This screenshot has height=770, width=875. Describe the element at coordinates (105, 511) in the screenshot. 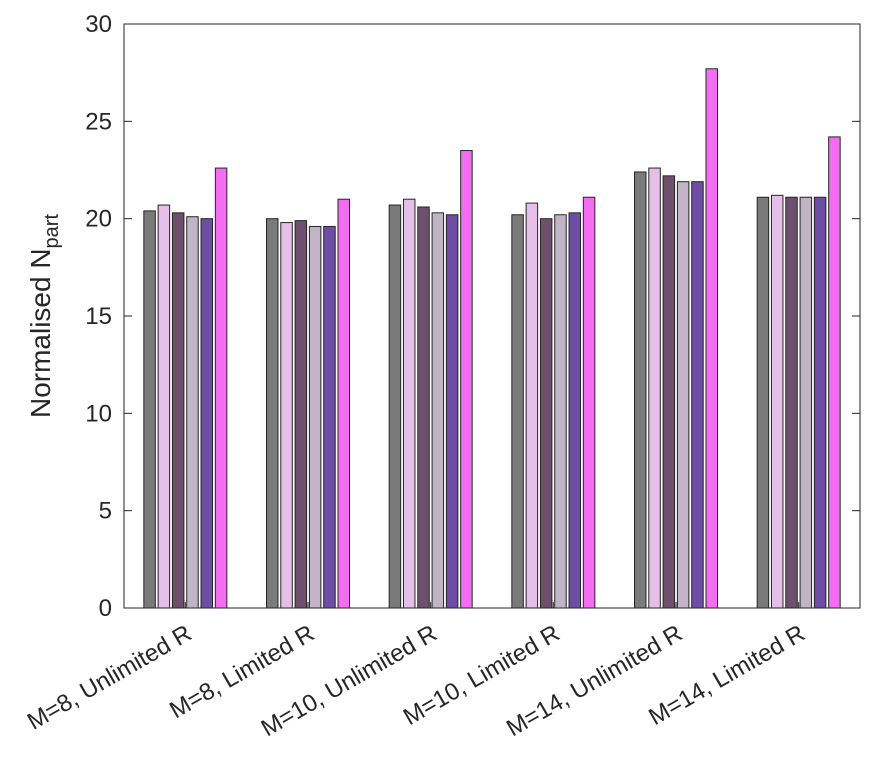

I see `y-tick-label: 5` at that location.